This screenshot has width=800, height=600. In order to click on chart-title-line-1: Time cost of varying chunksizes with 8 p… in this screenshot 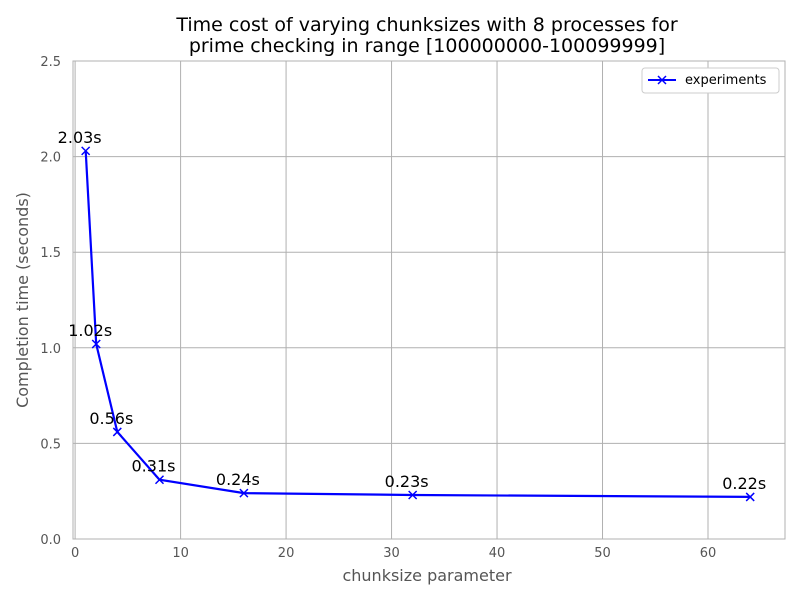, I will do `click(426, 25)`.